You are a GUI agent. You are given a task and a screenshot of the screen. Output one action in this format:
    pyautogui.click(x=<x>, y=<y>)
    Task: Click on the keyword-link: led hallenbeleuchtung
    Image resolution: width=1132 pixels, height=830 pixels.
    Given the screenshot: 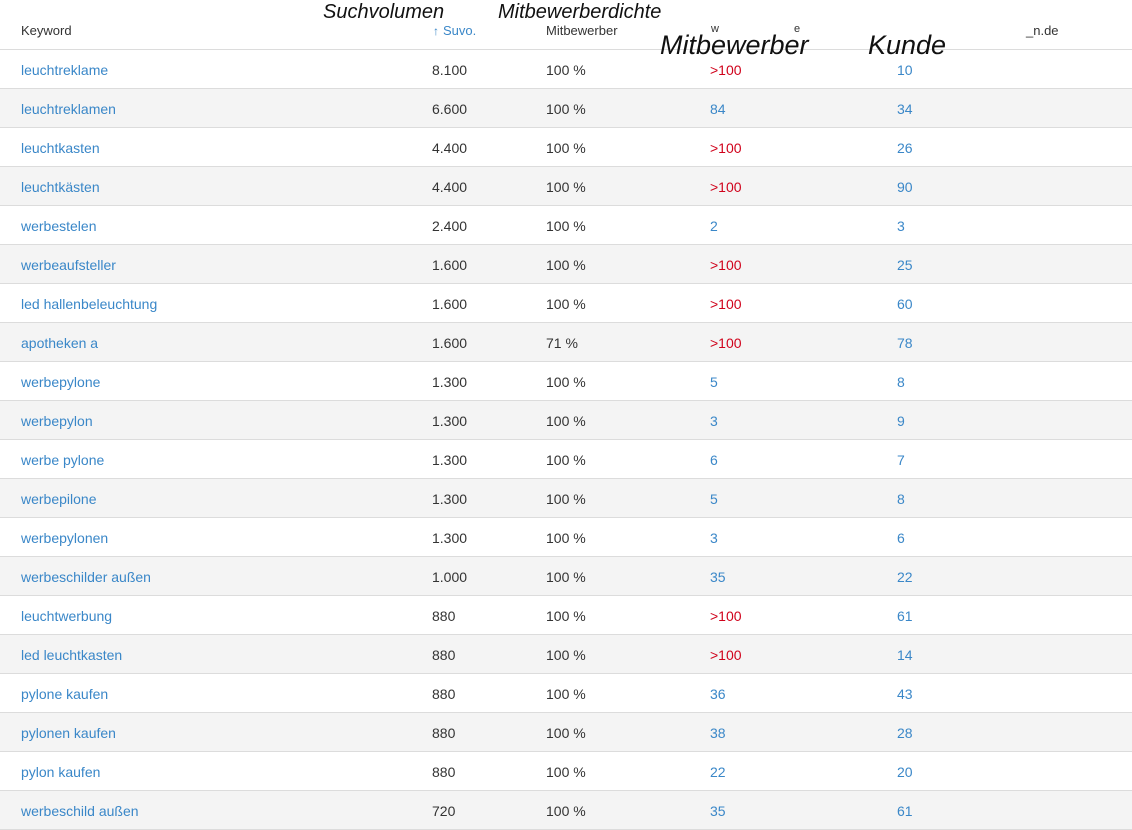 What is the action you would take?
    pyautogui.click(x=89, y=304)
    